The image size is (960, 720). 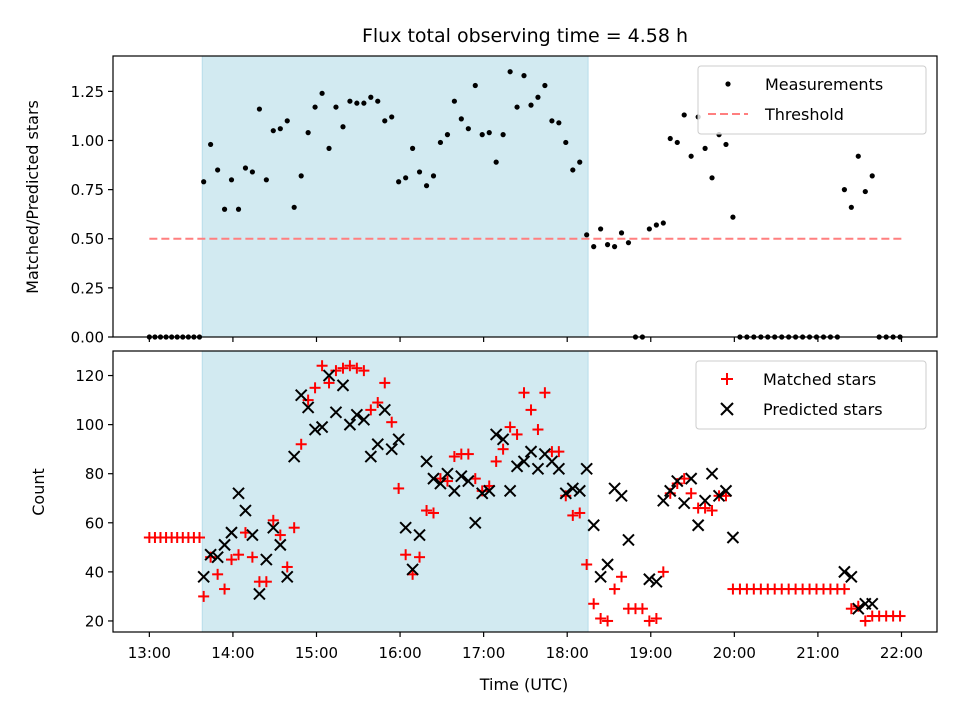 What do you see at coordinates (812, 100) in the screenshot?
I see `top-legend-box` at bounding box center [812, 100].